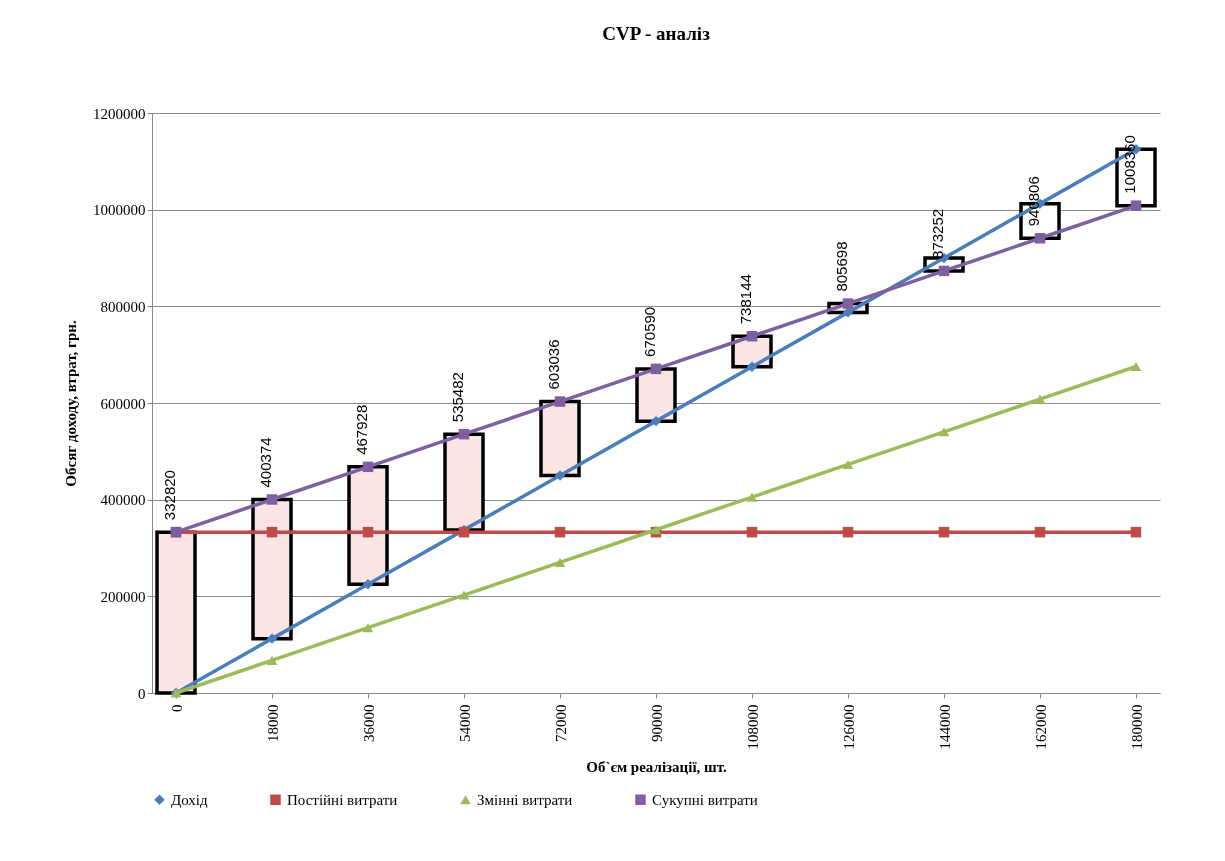 The height and width of the screenshot is (861, 1225). I want to click on legend-label: Змінні витрати, so click(525, 799).